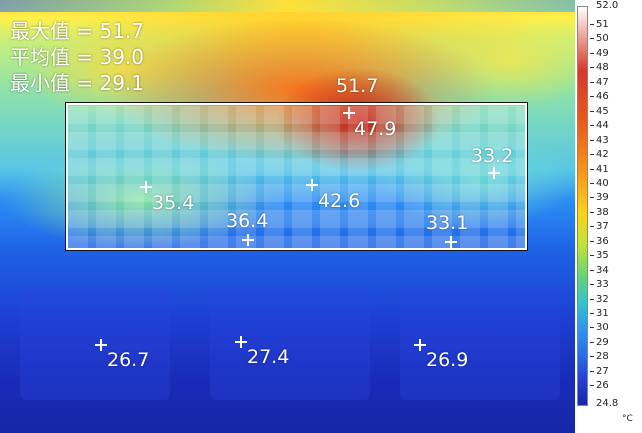  What do you see at coordinates (602, 111) in the screenshot?
I see `scale-tick-label: 45` at bounding box center [602, 111].